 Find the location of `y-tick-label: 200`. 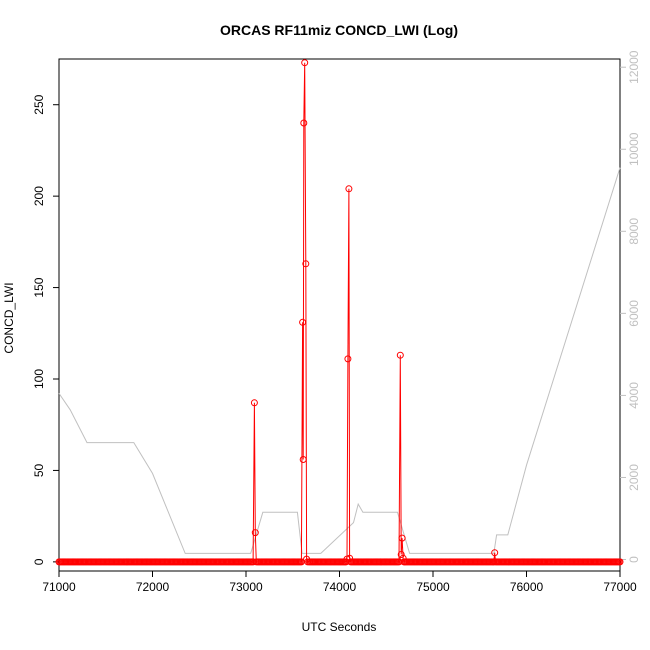

y-tick-label: 200 is located at coordinates (39, 196).